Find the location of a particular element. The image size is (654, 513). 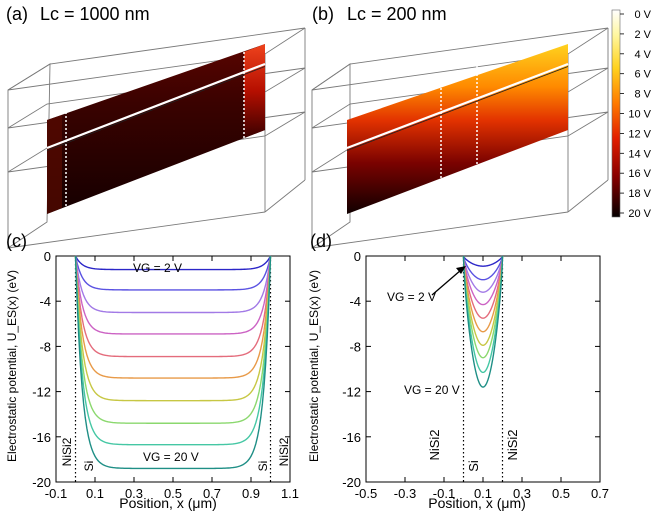

panel-c-region-nisi2-left: NiSi2 is located at coordinates (67, 451).